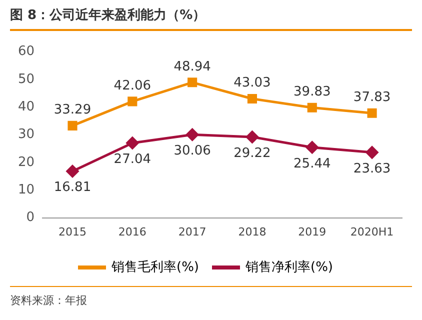  I want to click on data-label: 42.06, so click(133, 86).